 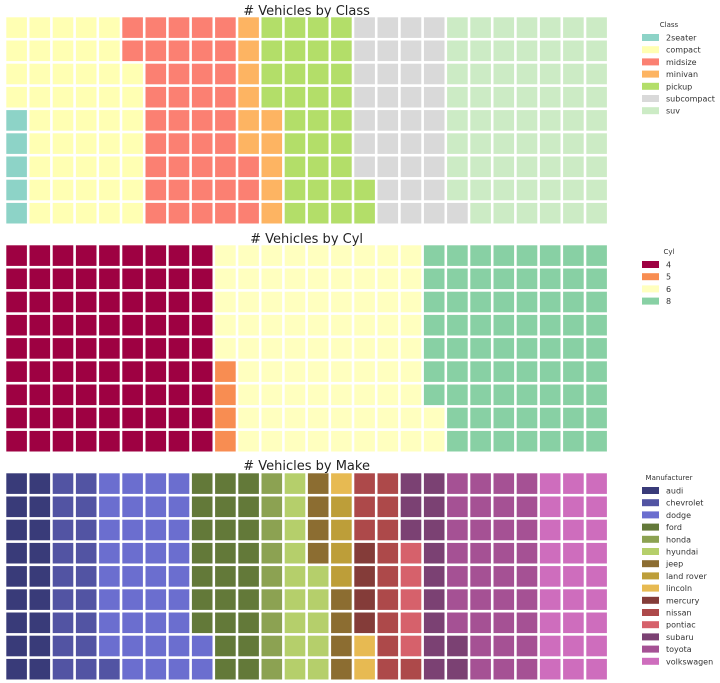 I want to click on legend-label: 6, so click(x=668, y=289).